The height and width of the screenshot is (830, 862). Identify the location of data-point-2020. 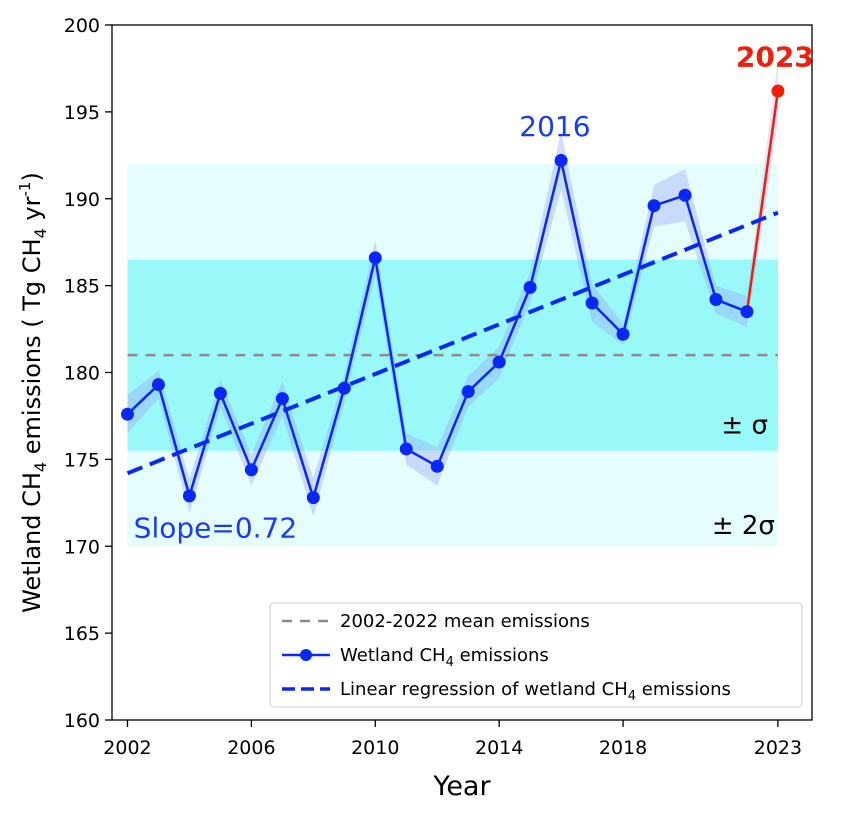
(685, 195).